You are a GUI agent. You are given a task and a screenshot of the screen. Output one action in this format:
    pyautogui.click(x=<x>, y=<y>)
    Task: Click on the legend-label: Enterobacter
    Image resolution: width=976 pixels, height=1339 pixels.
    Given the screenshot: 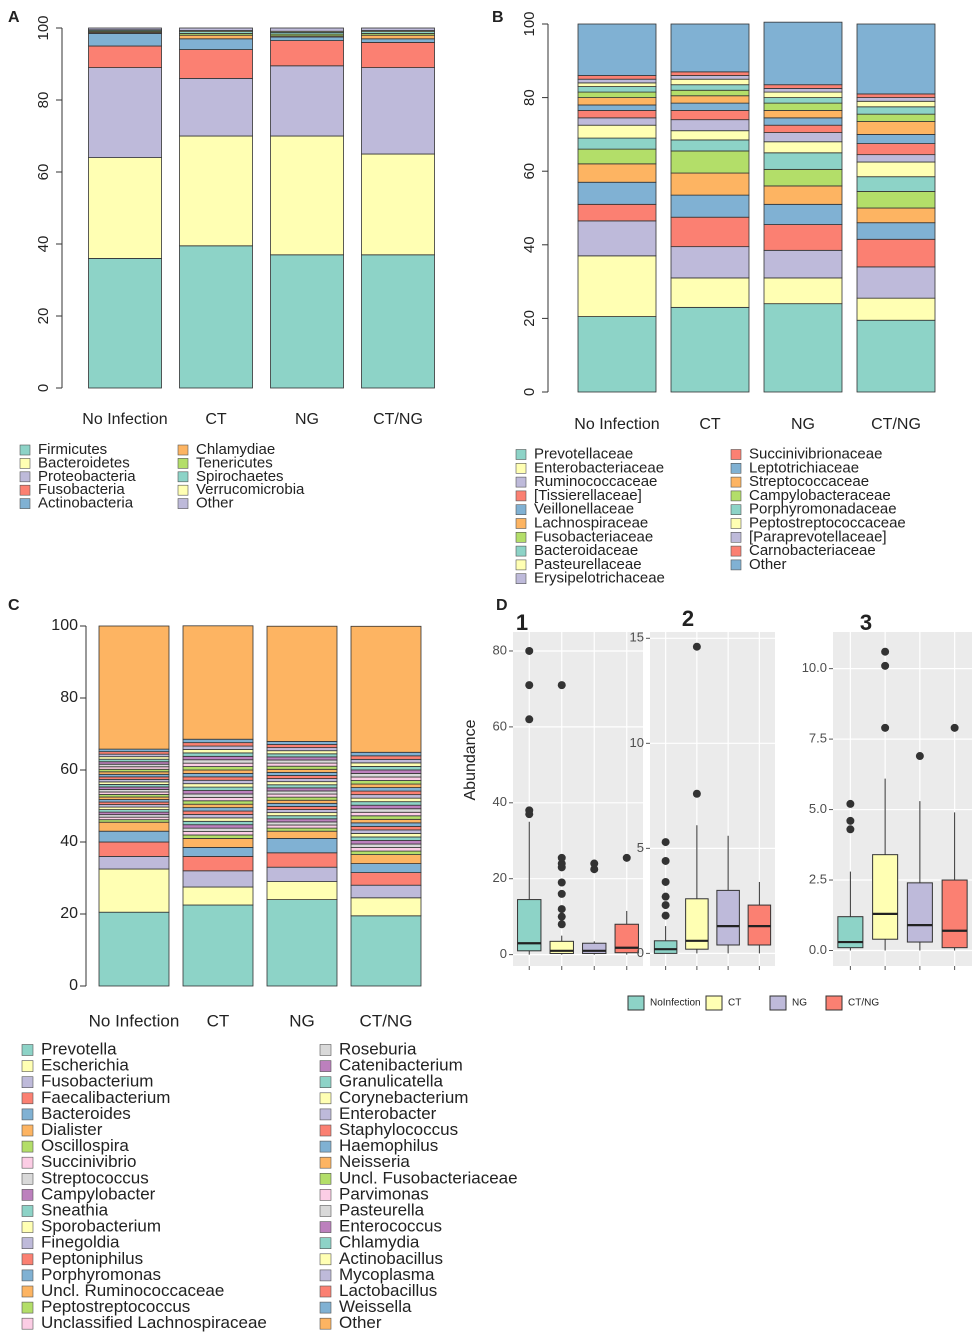 What is the action you would take?
    pyautogui.click(x=388, y=1113)
    